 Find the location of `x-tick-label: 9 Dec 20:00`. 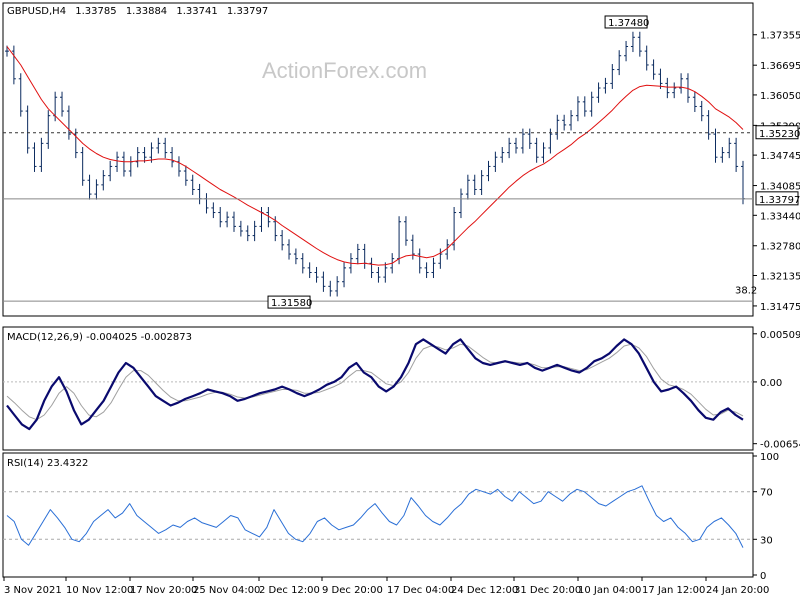

x-tick-label: 9 Dec 20:00 is located at coordinates (352, 590).